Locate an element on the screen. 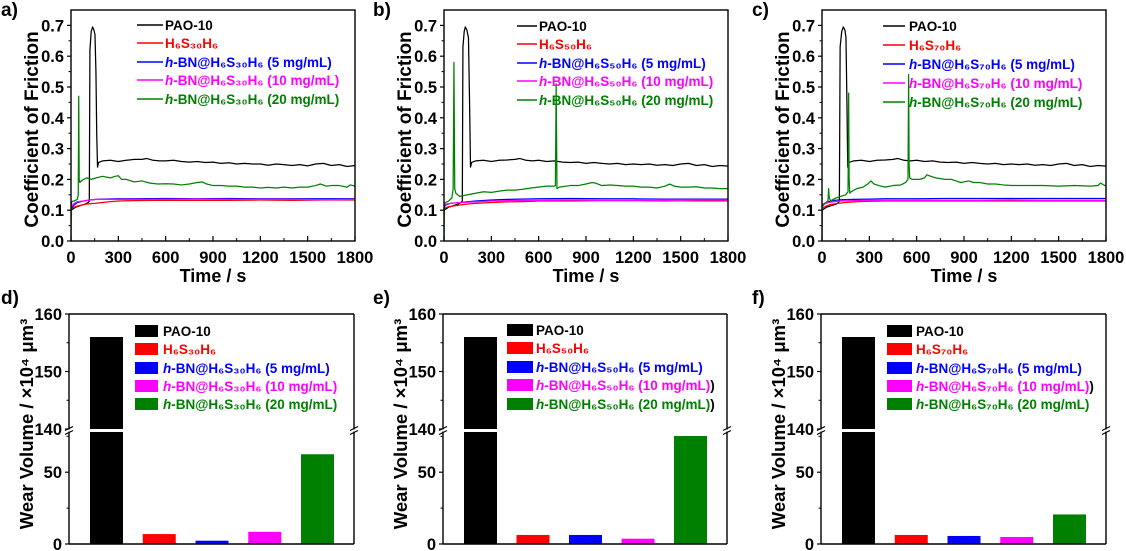  legend-entry: h-BN@H₆S₇₀H₆ (20 mg/mL) is located at coordinates (982, 102).